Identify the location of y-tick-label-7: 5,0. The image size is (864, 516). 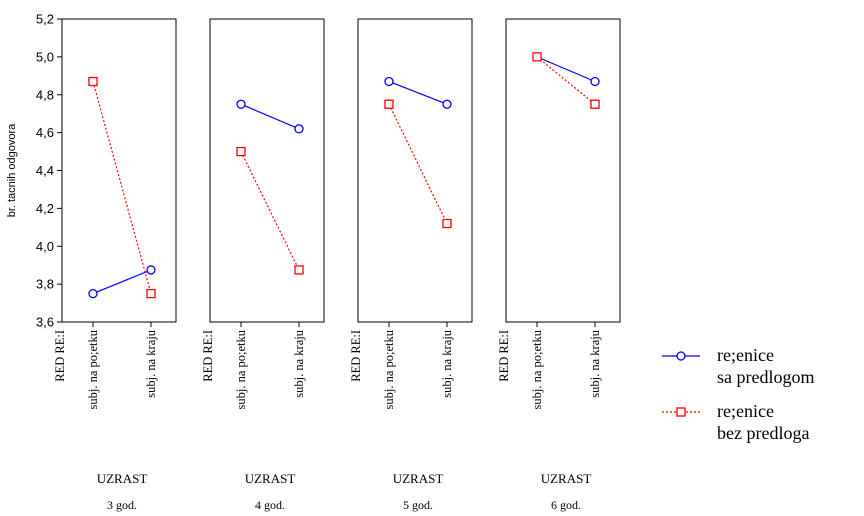
(45, 56).